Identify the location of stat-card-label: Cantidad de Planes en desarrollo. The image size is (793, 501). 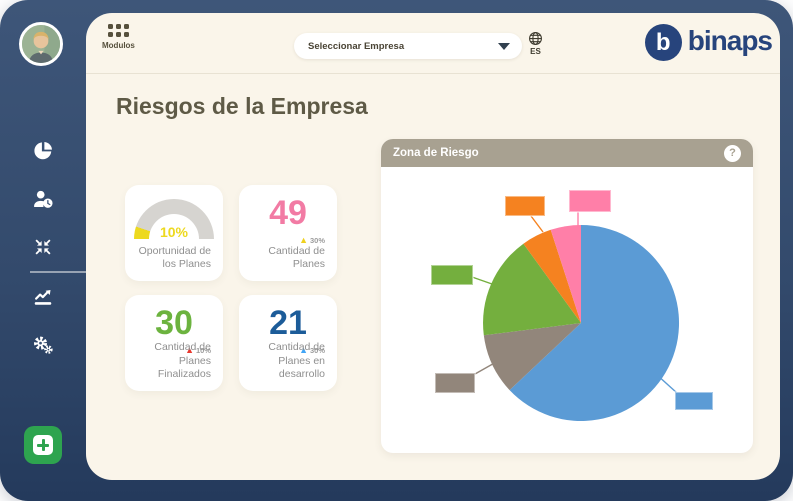
(296, 361).